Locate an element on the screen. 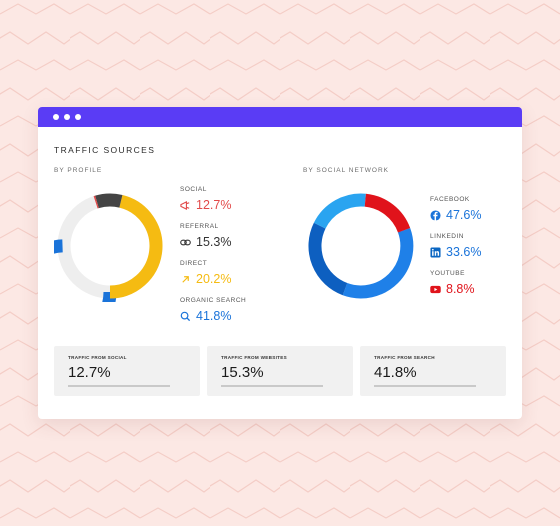  stat-card-search: TRAFFIC FROM SEARCH 41.8% is located at coordinates (433, 371).